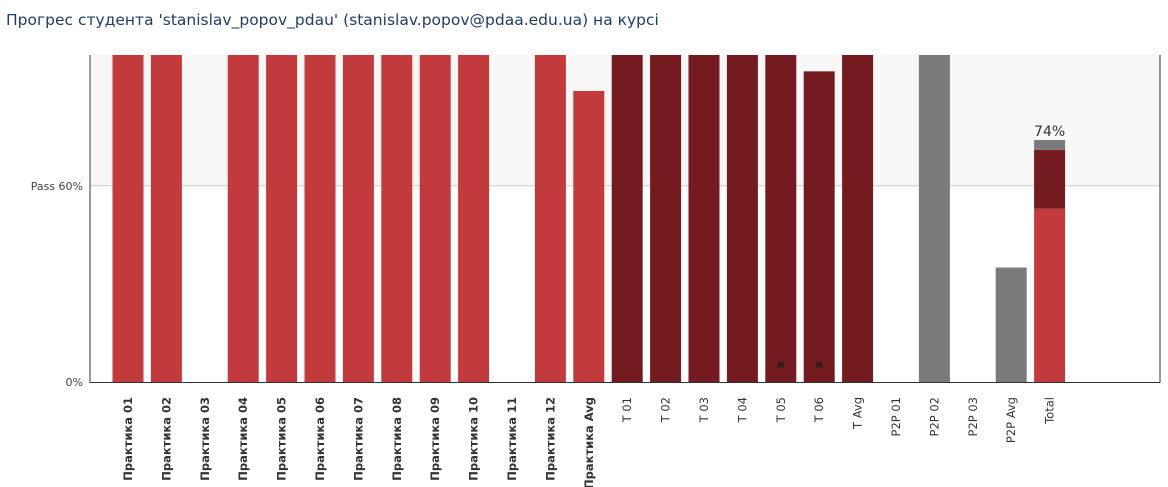 Image resolution: width=1168 pixels, height=487 pixels. What do you see at coordinates (397, 439) in the screenshot?
I see `x-tick-label: Практика 08` at bounding box center [397, 439].